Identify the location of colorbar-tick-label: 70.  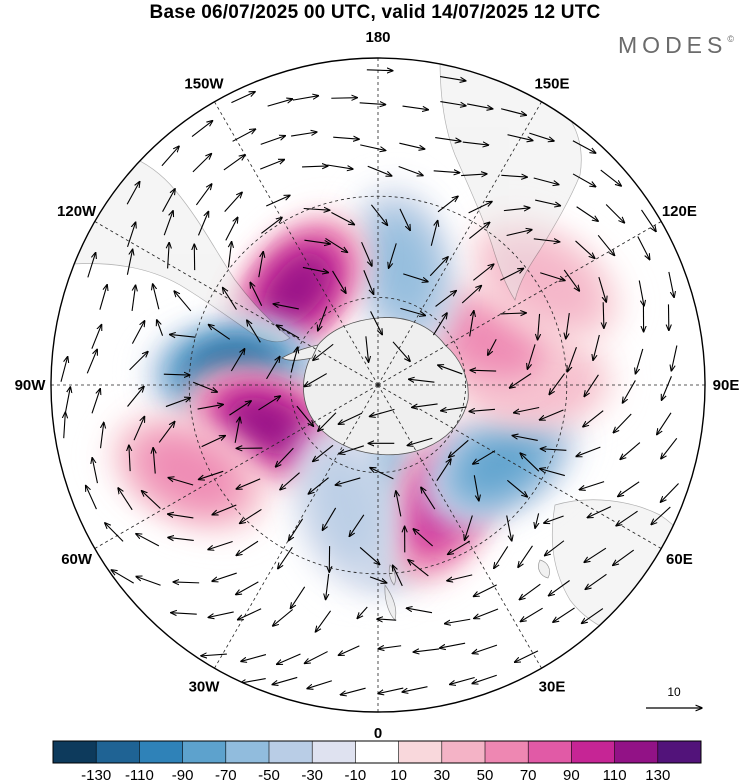
(528, 775).